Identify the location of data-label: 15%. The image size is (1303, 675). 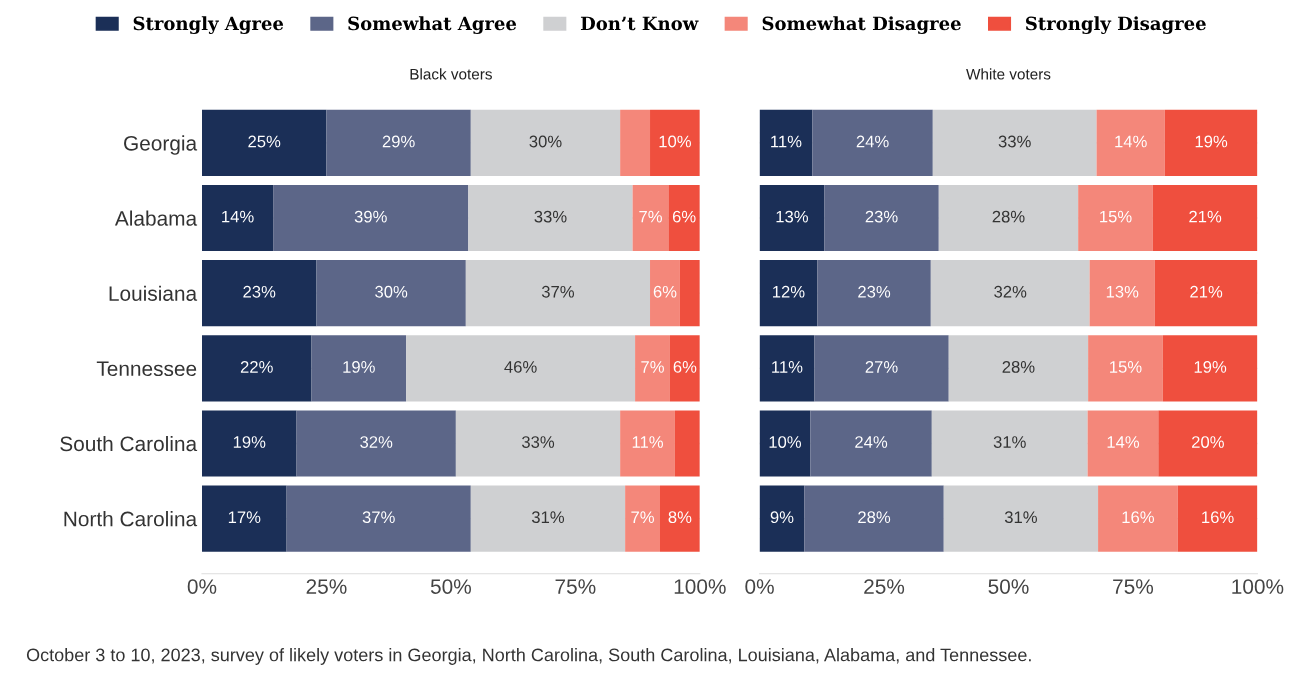
(1116, 216).